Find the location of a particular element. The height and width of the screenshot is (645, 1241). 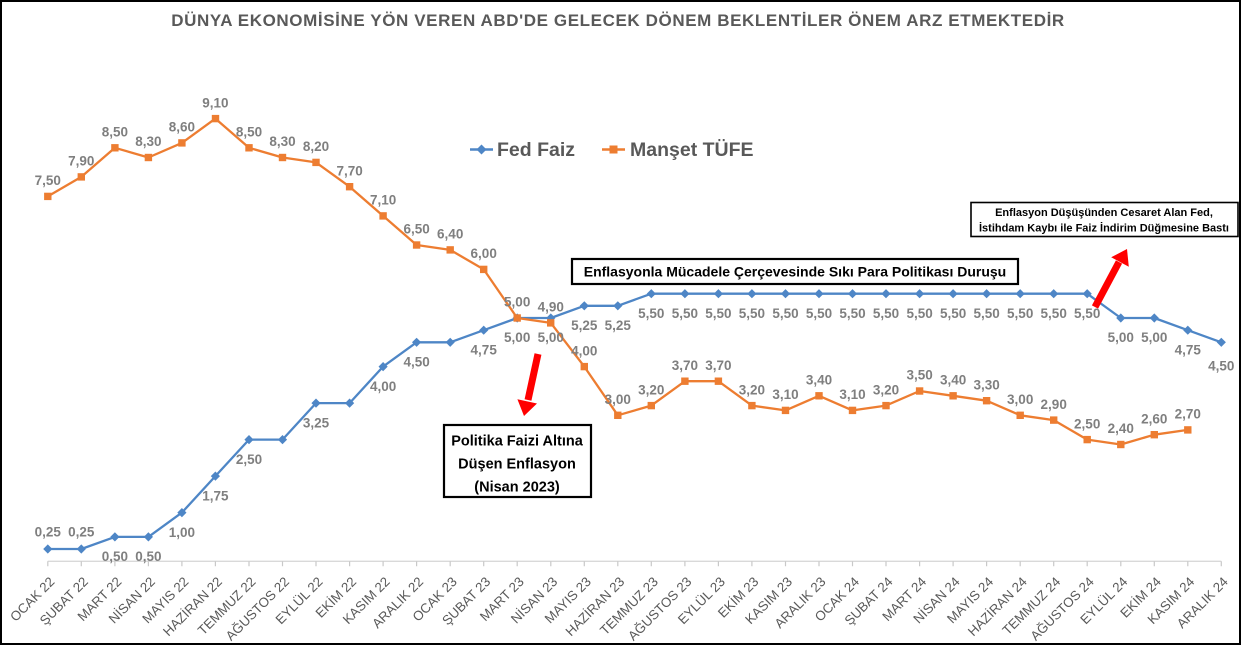

svg-text: 2,70 is located at coordinates (1188, 414).